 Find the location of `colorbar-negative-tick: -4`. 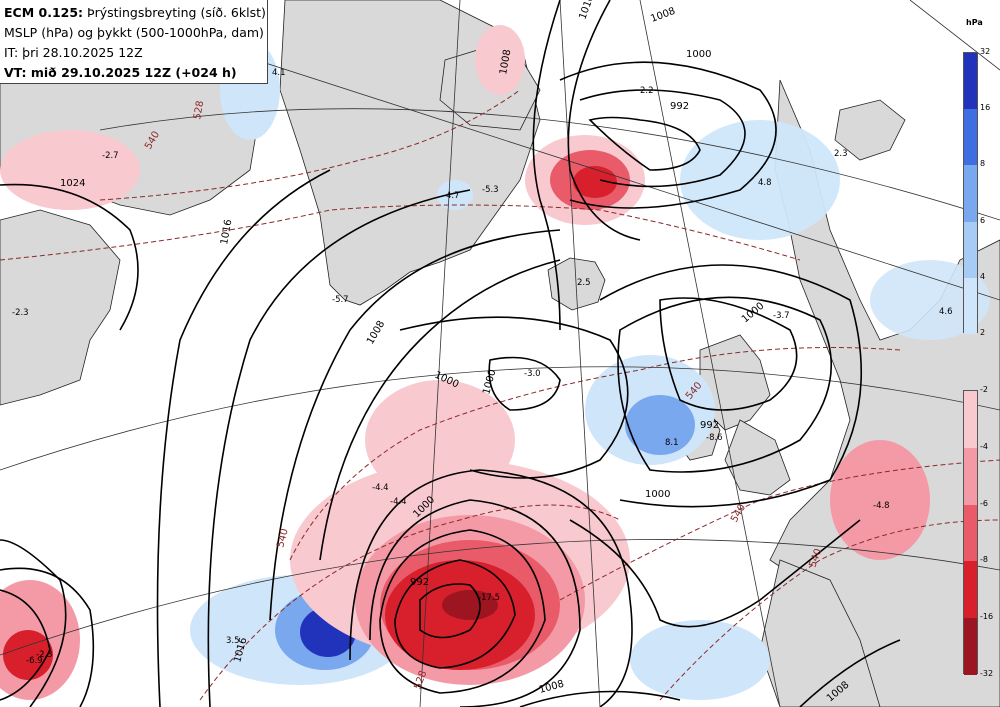

colorbar-negative-tick: -4 is located at coordinates (984, 446).